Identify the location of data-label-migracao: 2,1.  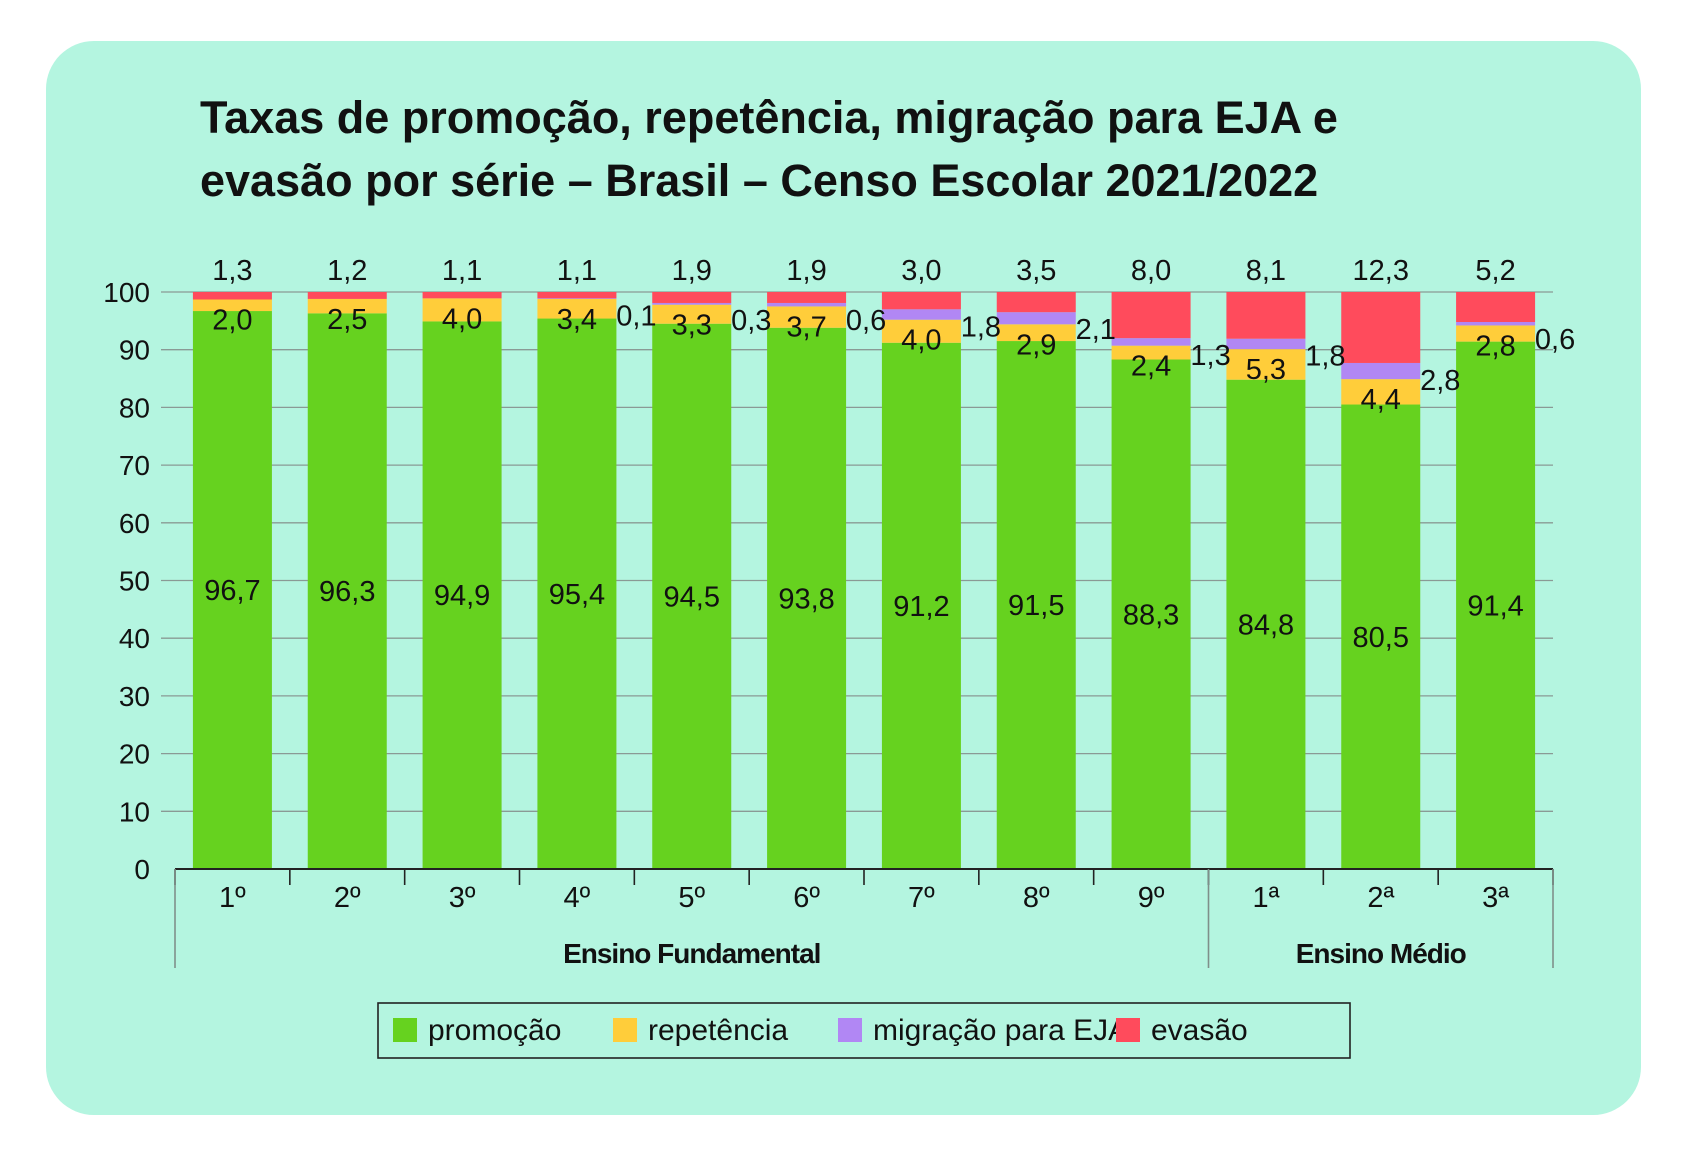
(1096, 330).